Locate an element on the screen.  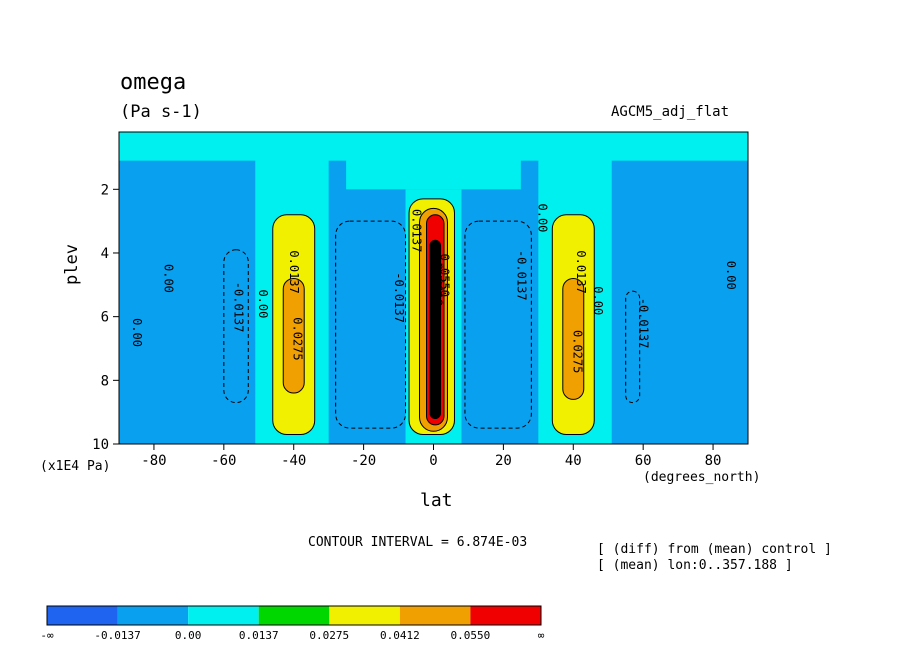
x-tick-label: 20 is located at coordinates (503, 461).